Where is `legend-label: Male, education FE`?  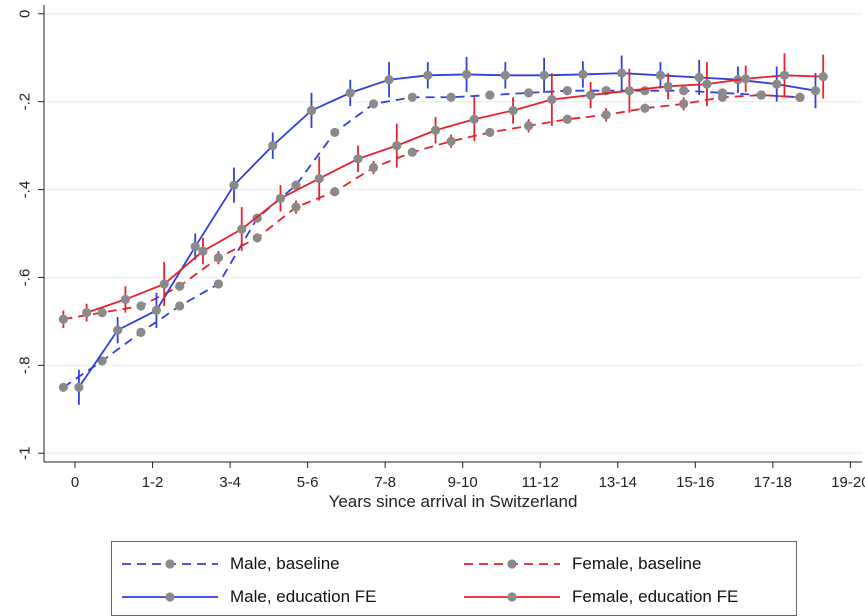
legend-label: Male, education FE is located at coordinates (303, 596).